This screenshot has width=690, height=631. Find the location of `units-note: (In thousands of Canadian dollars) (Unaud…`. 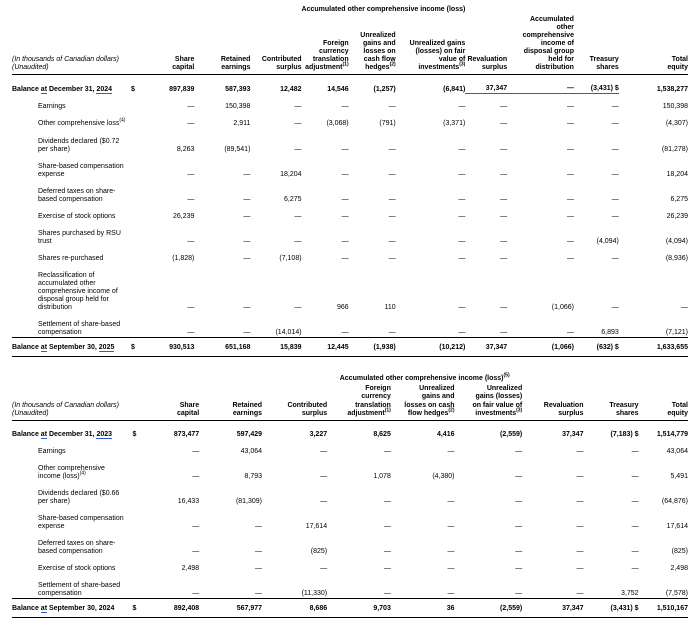

units-note: (In thousands of Canadian dollars) (Unaud… is located at coordinates (70, 46).